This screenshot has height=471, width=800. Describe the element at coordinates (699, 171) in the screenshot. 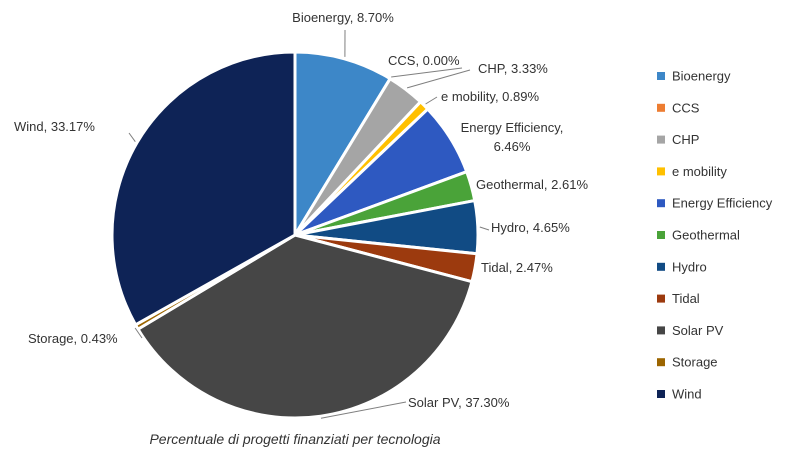

I see `legend-label-e-mobility: e mobility` at that location.